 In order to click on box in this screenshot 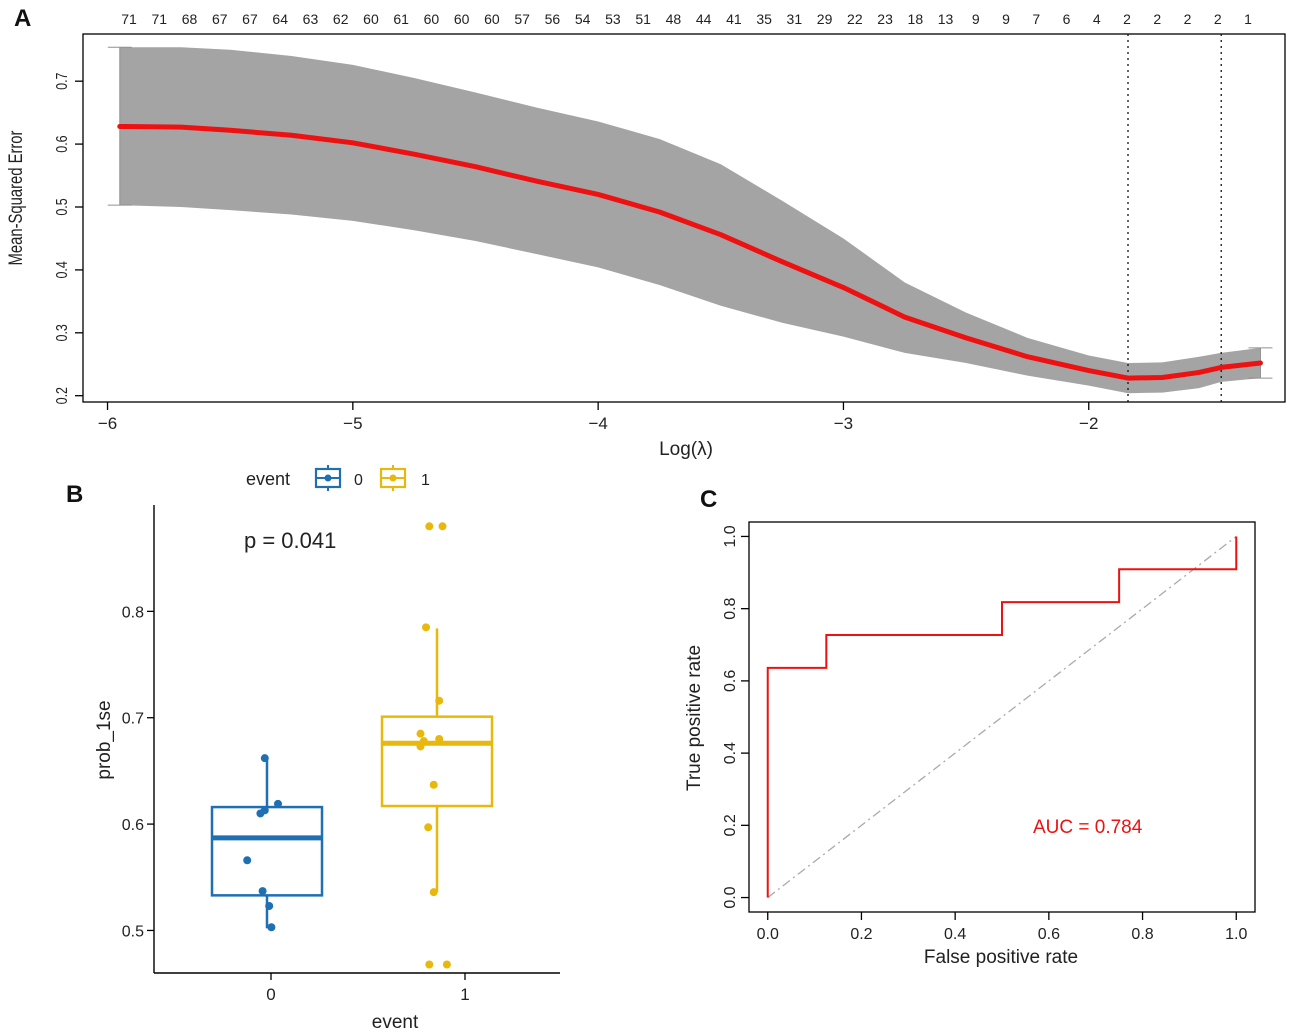, I will do `click(437, 761)`.